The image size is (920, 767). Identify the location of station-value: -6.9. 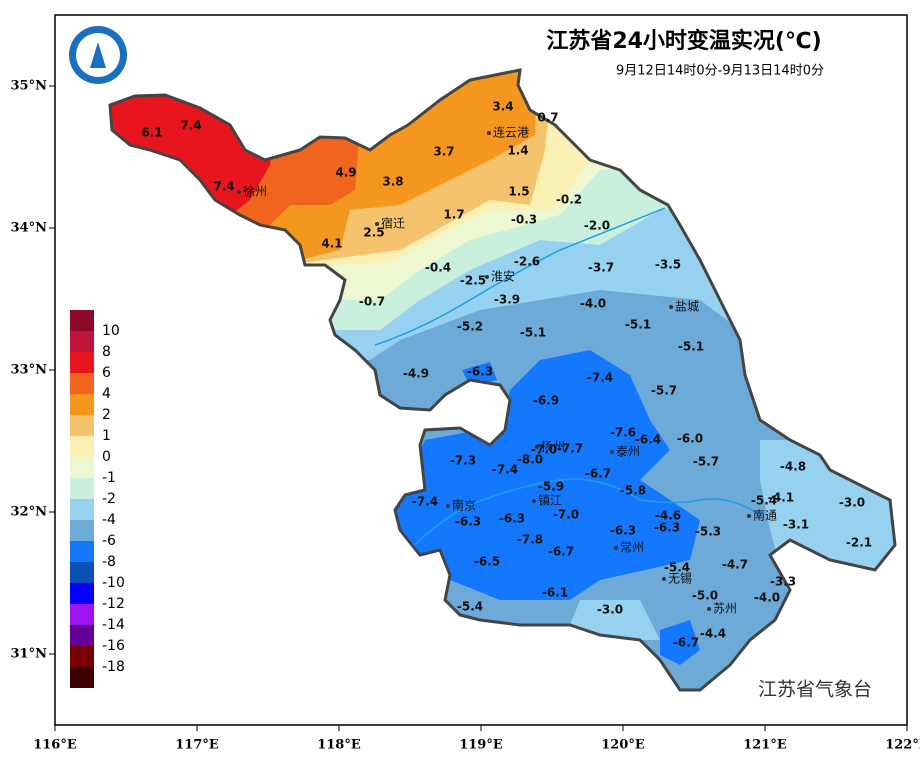
(546, 401).